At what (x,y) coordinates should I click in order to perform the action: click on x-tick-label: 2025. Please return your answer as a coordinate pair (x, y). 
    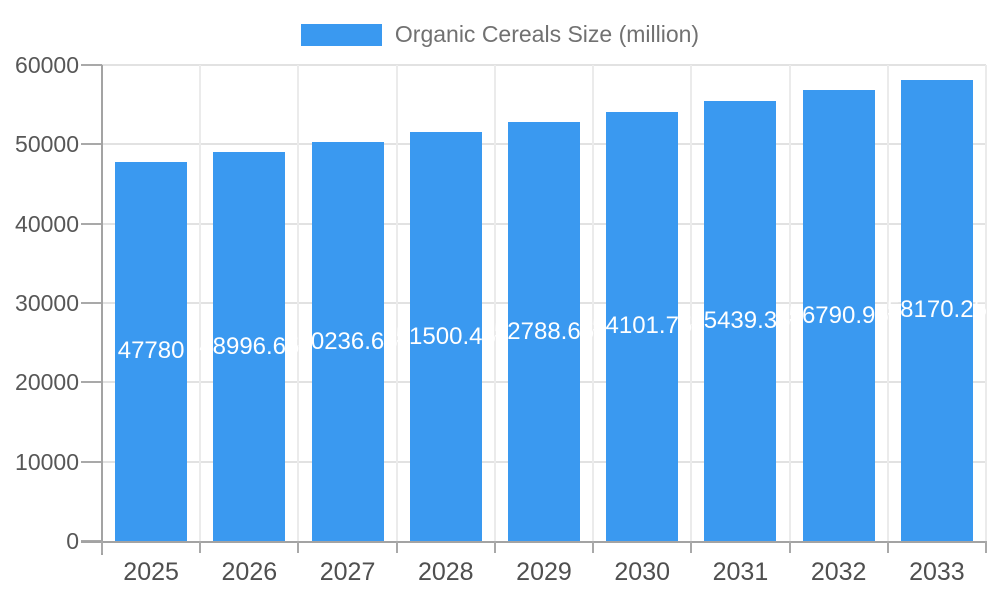
    Looking at the image, I should click on (151, 572).